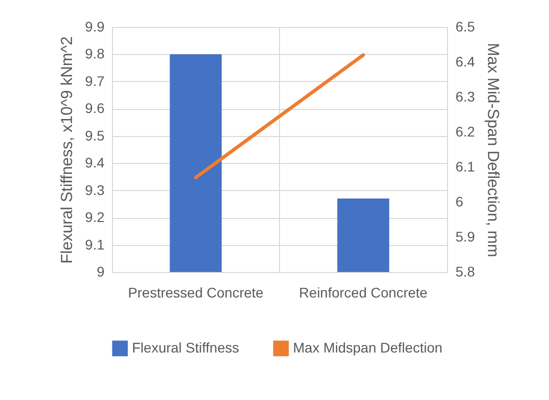  I want to click on y-tick-label: 9.2, so click(95, 217).